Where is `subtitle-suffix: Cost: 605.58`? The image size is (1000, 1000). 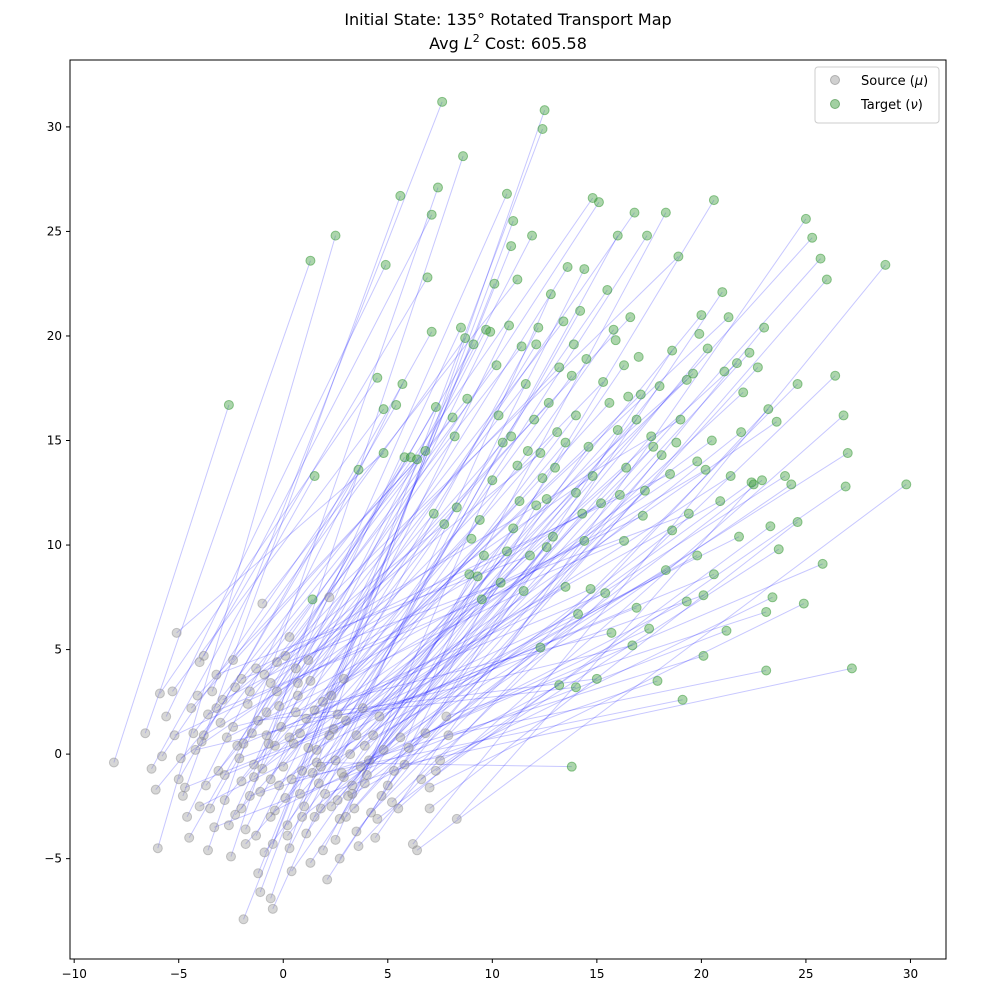
subtitle-suffix: Cost: 605.58 is located at coordinates (533, 43).